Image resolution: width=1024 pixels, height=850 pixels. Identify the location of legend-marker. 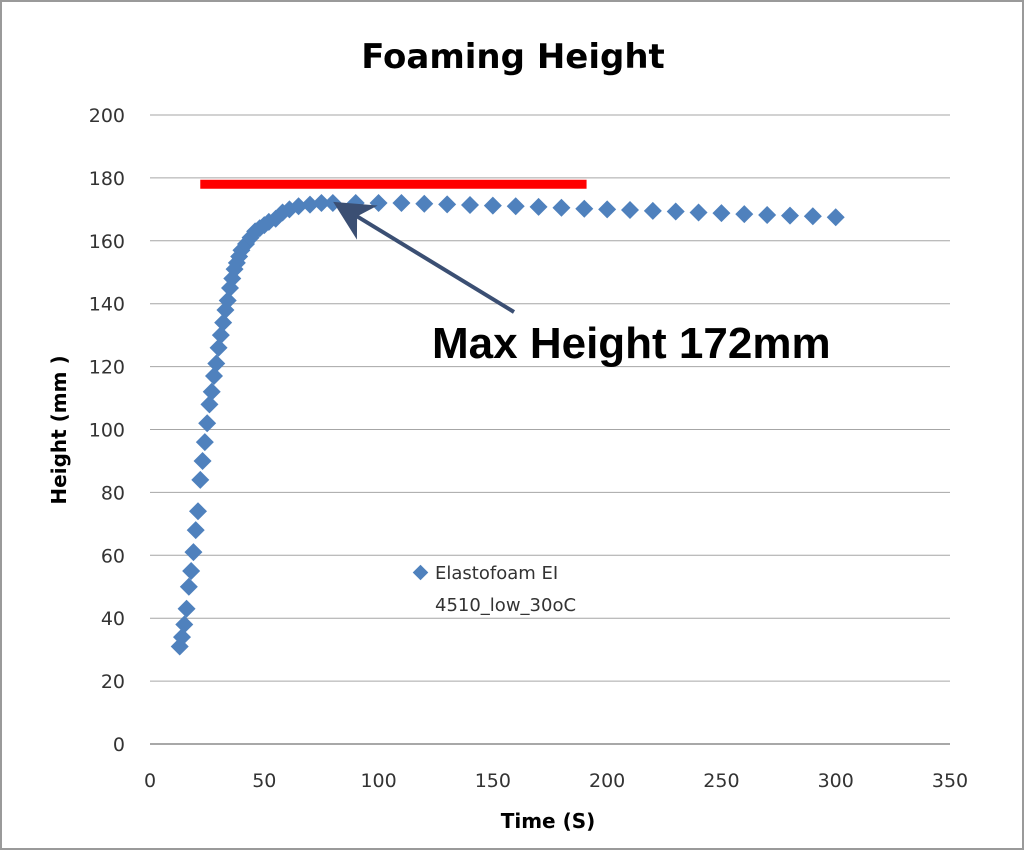
(420, 572).